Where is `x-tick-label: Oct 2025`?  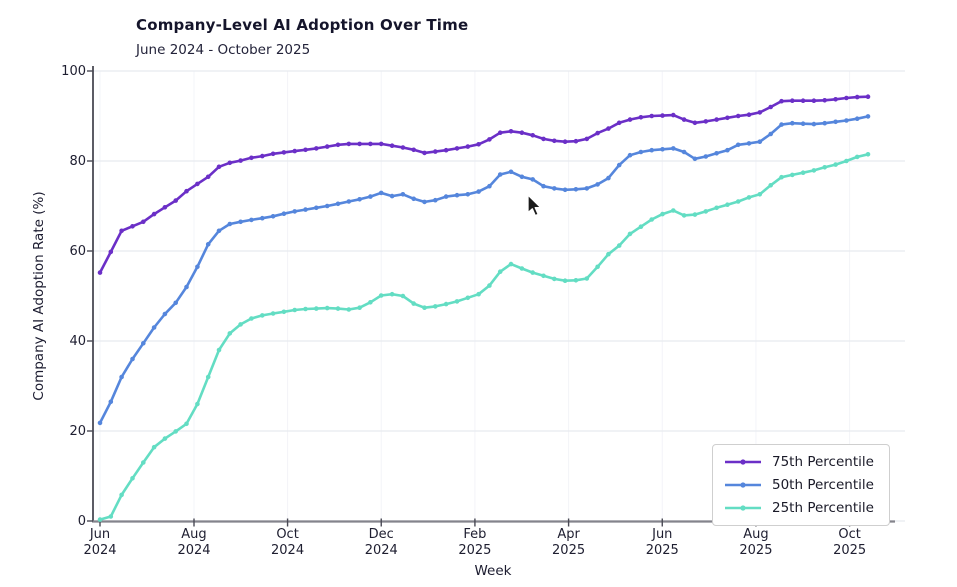 x-tick-label: Oct 2025 is located at coordinates (850, 542).